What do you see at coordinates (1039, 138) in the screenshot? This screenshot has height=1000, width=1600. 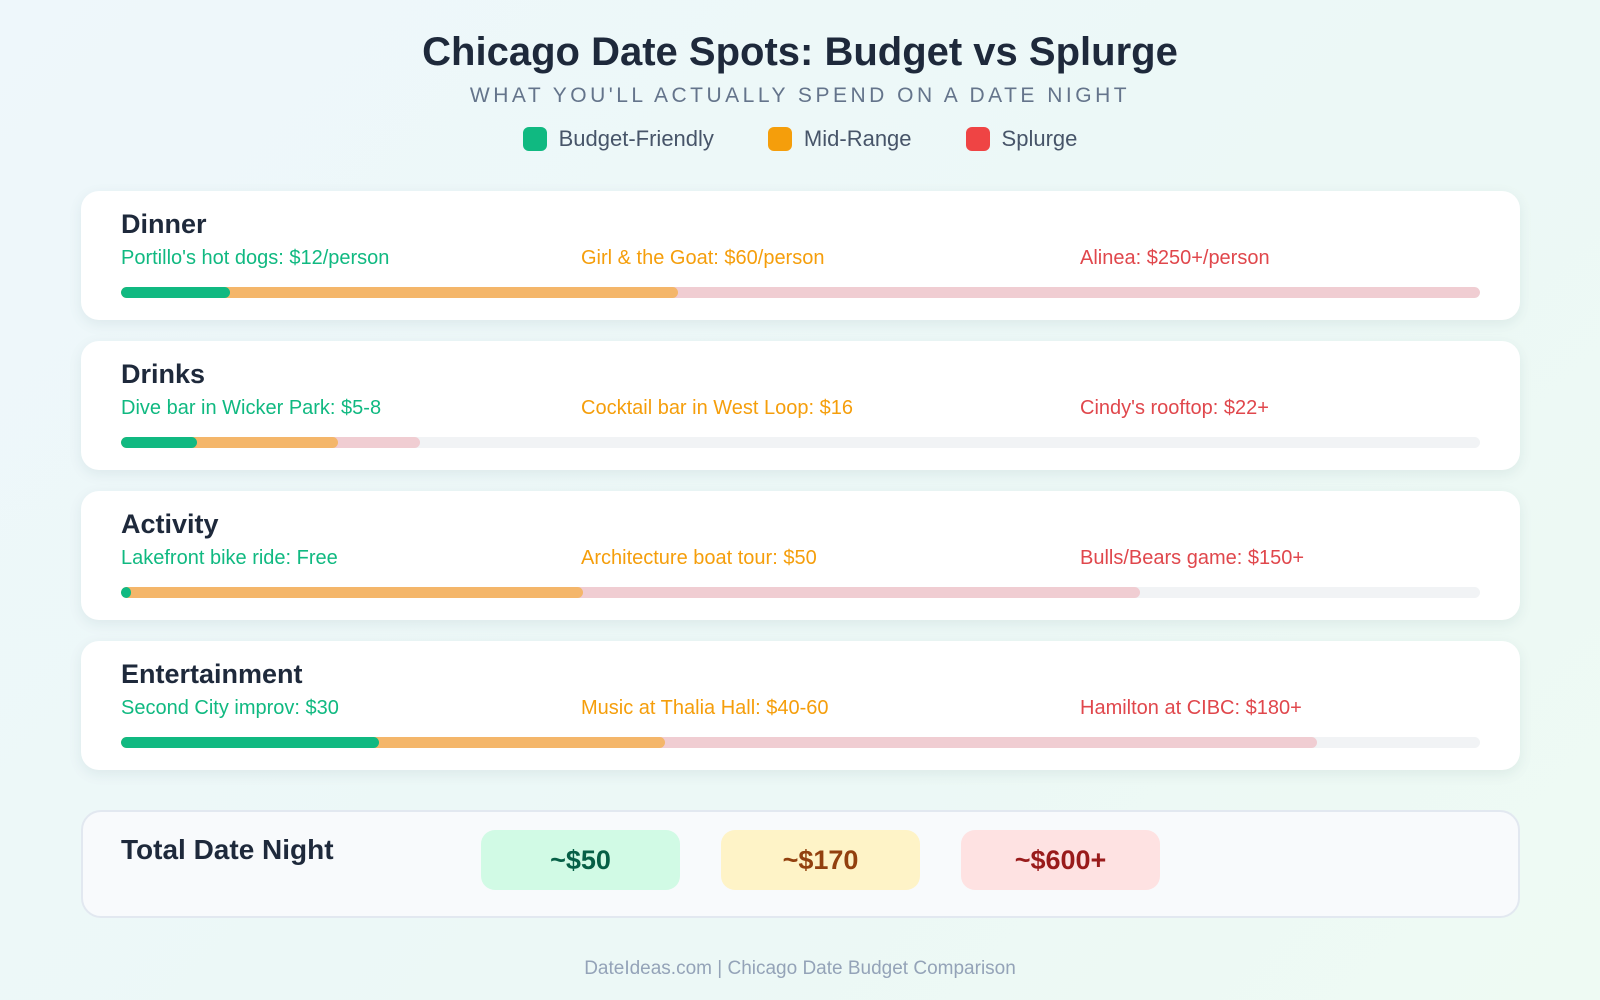 I see `legend-label: Splurge` at bounding box center [1039, 138].